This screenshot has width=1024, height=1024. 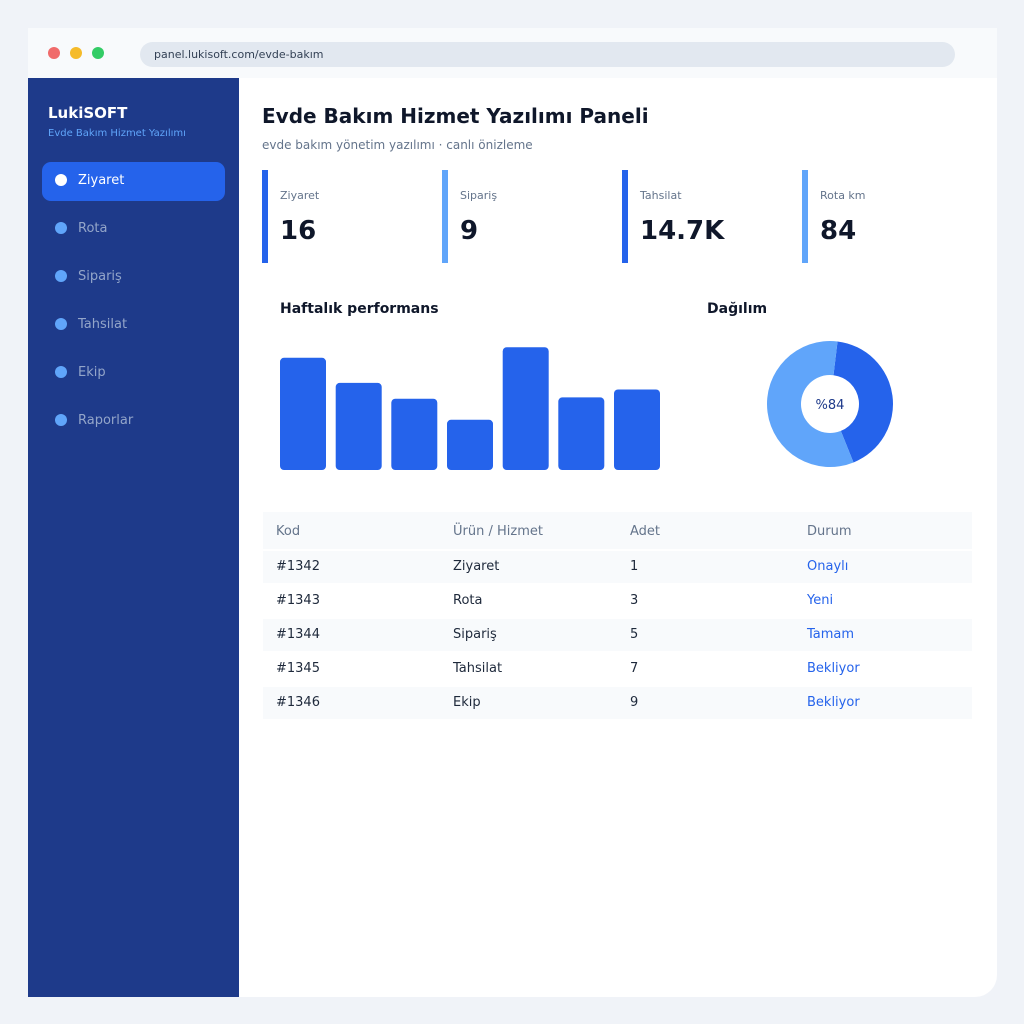 I want to click on donut-center-label: %84, so click(x=830, y=405).